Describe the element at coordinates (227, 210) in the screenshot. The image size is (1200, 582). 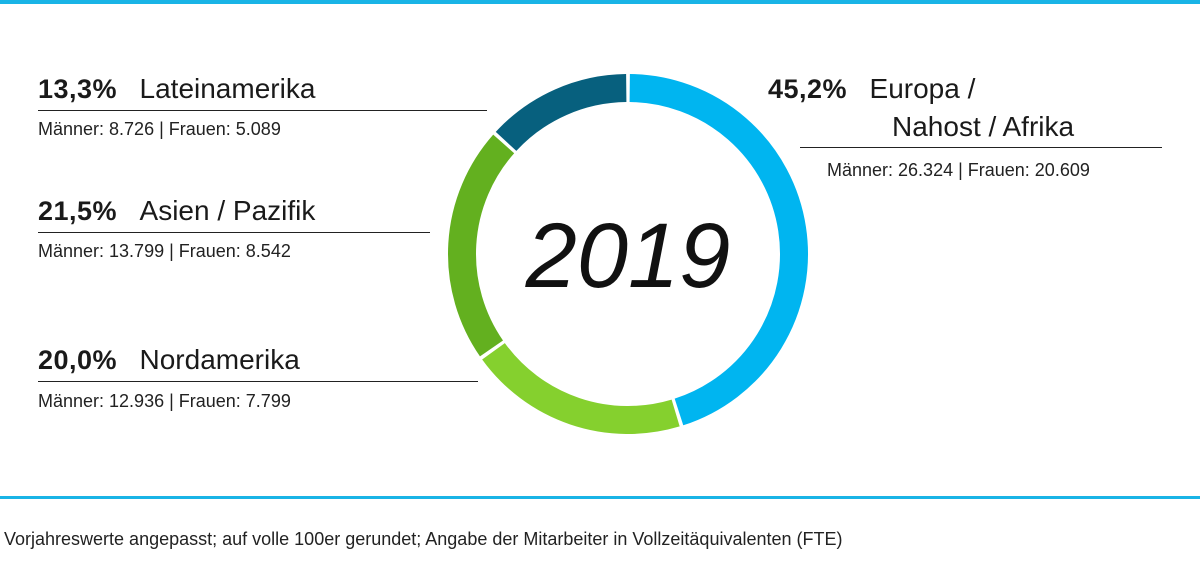
I see `asien-pazifik-name: Asien / Pazifik` at that location.